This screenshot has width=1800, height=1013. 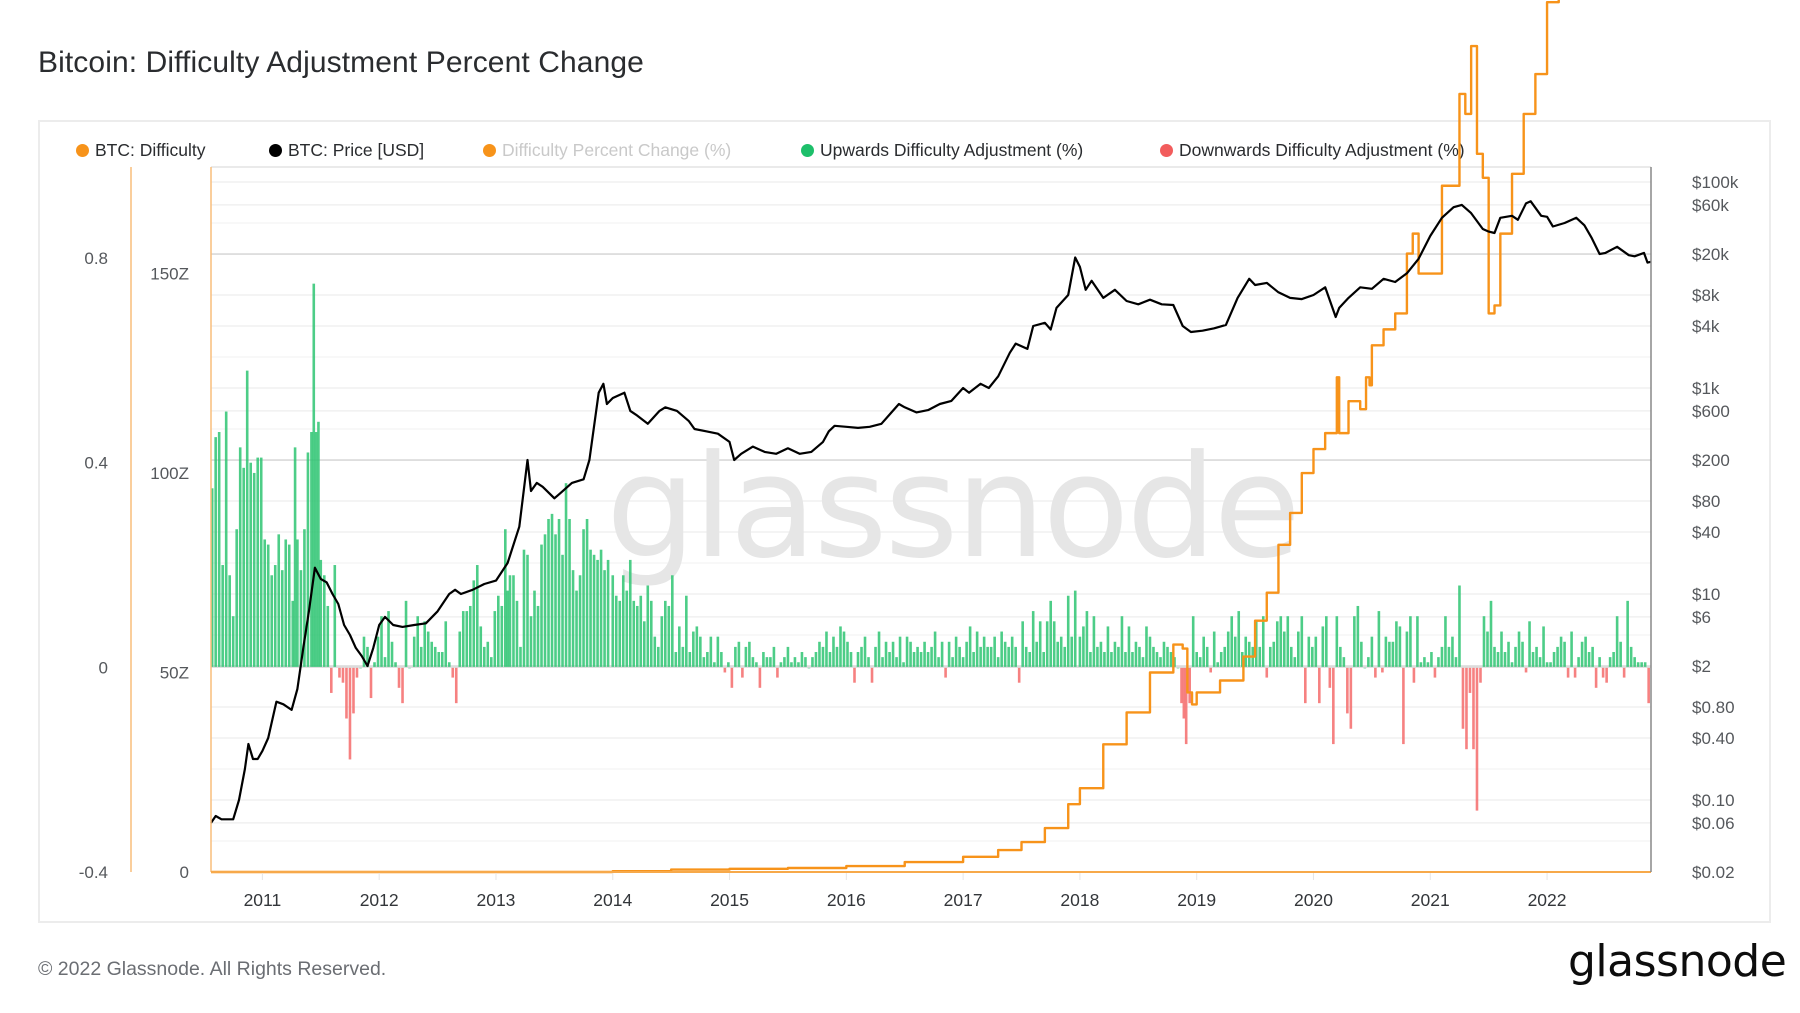 What do you see at coordinates (346, 150) in the screenshot?
I see `legend-item-btc-price: BTC: Price [USD]` at bounding box center [346, 150].